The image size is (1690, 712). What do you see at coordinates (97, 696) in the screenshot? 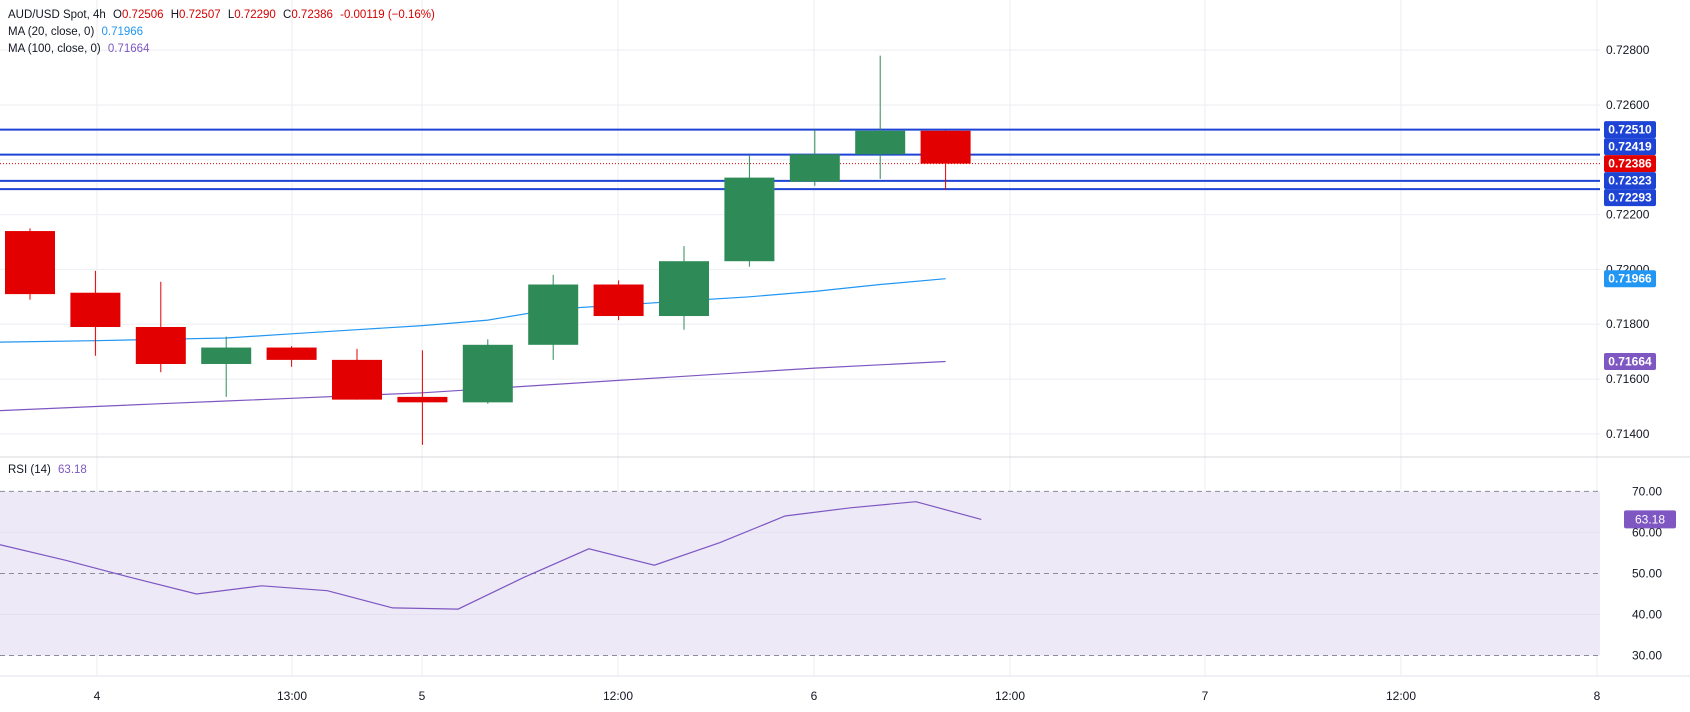
I see `x-tick-label: 4` at bounding box center [97, 696].